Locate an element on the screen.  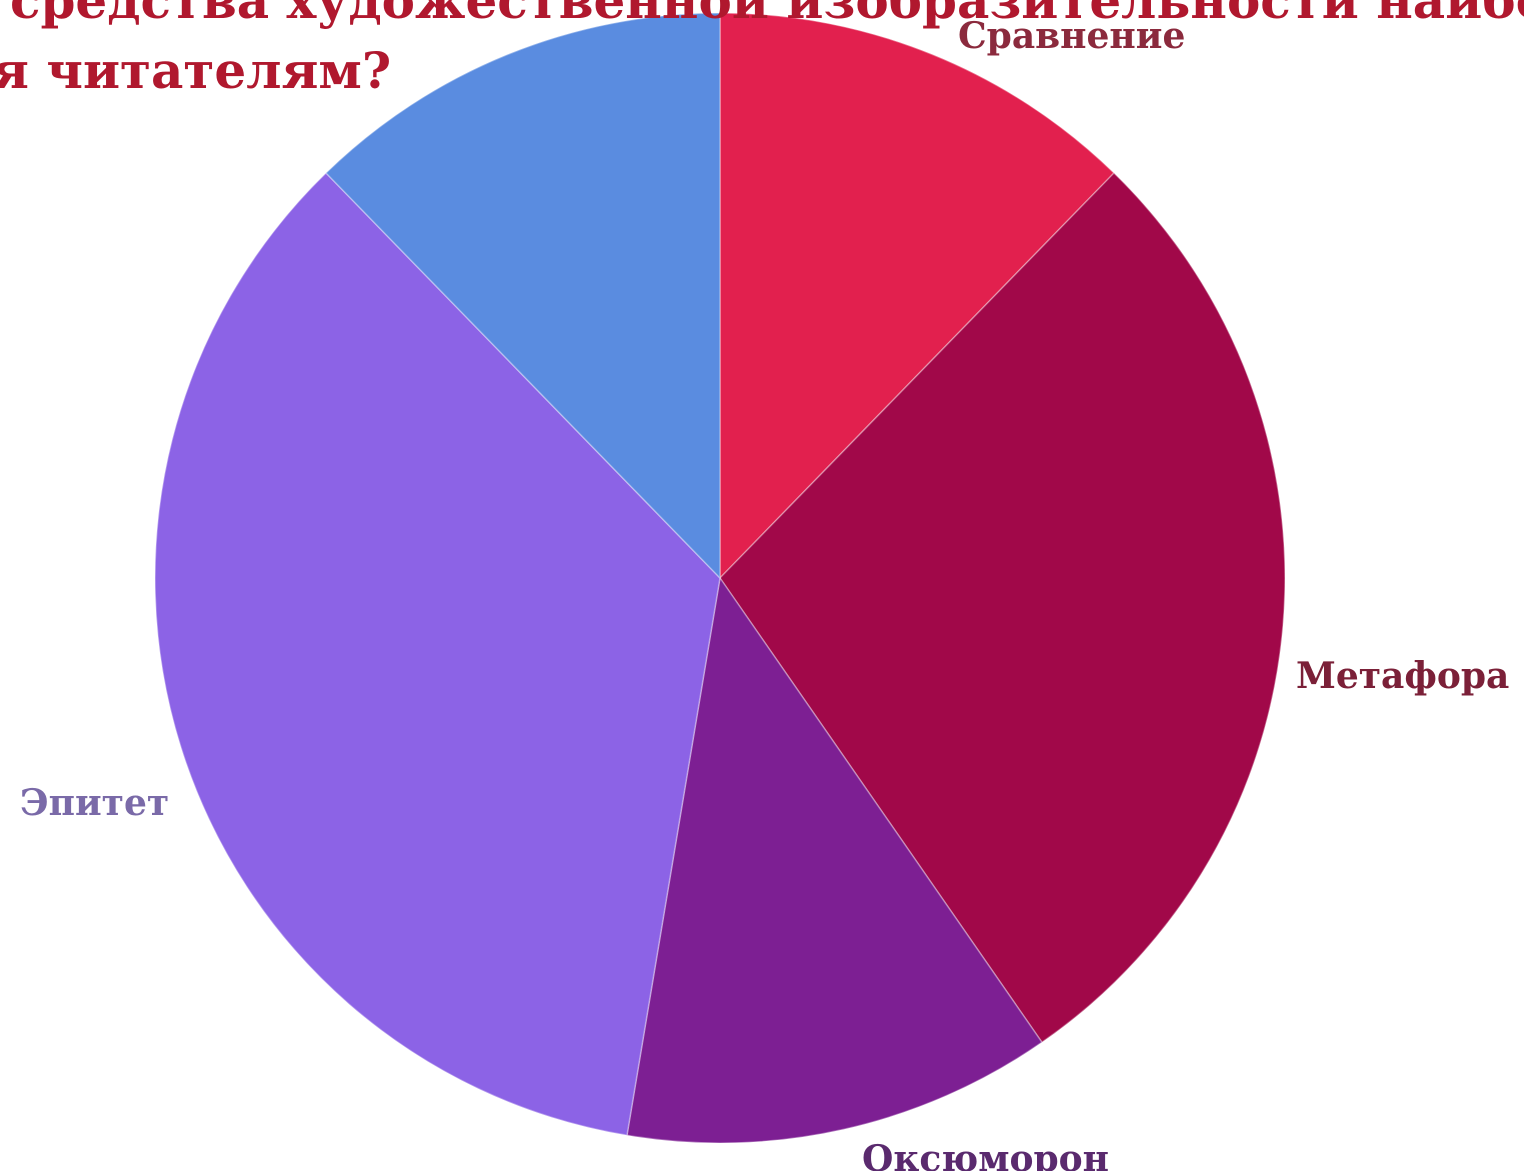
slice-label-2: Метафора is located at coordinates (1402, 676).